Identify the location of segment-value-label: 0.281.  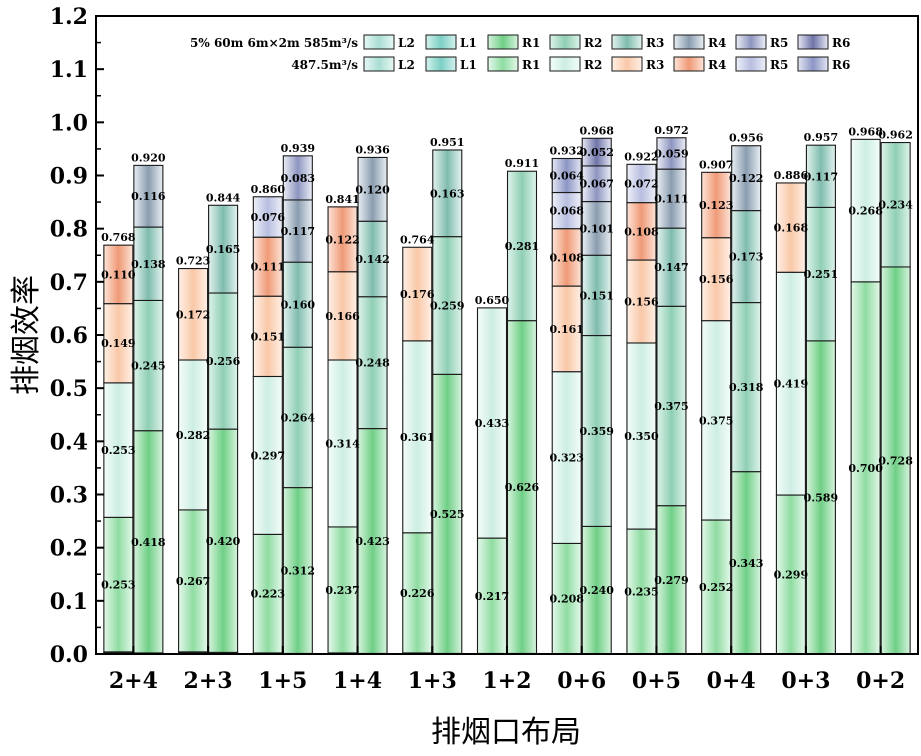
(522, 246).